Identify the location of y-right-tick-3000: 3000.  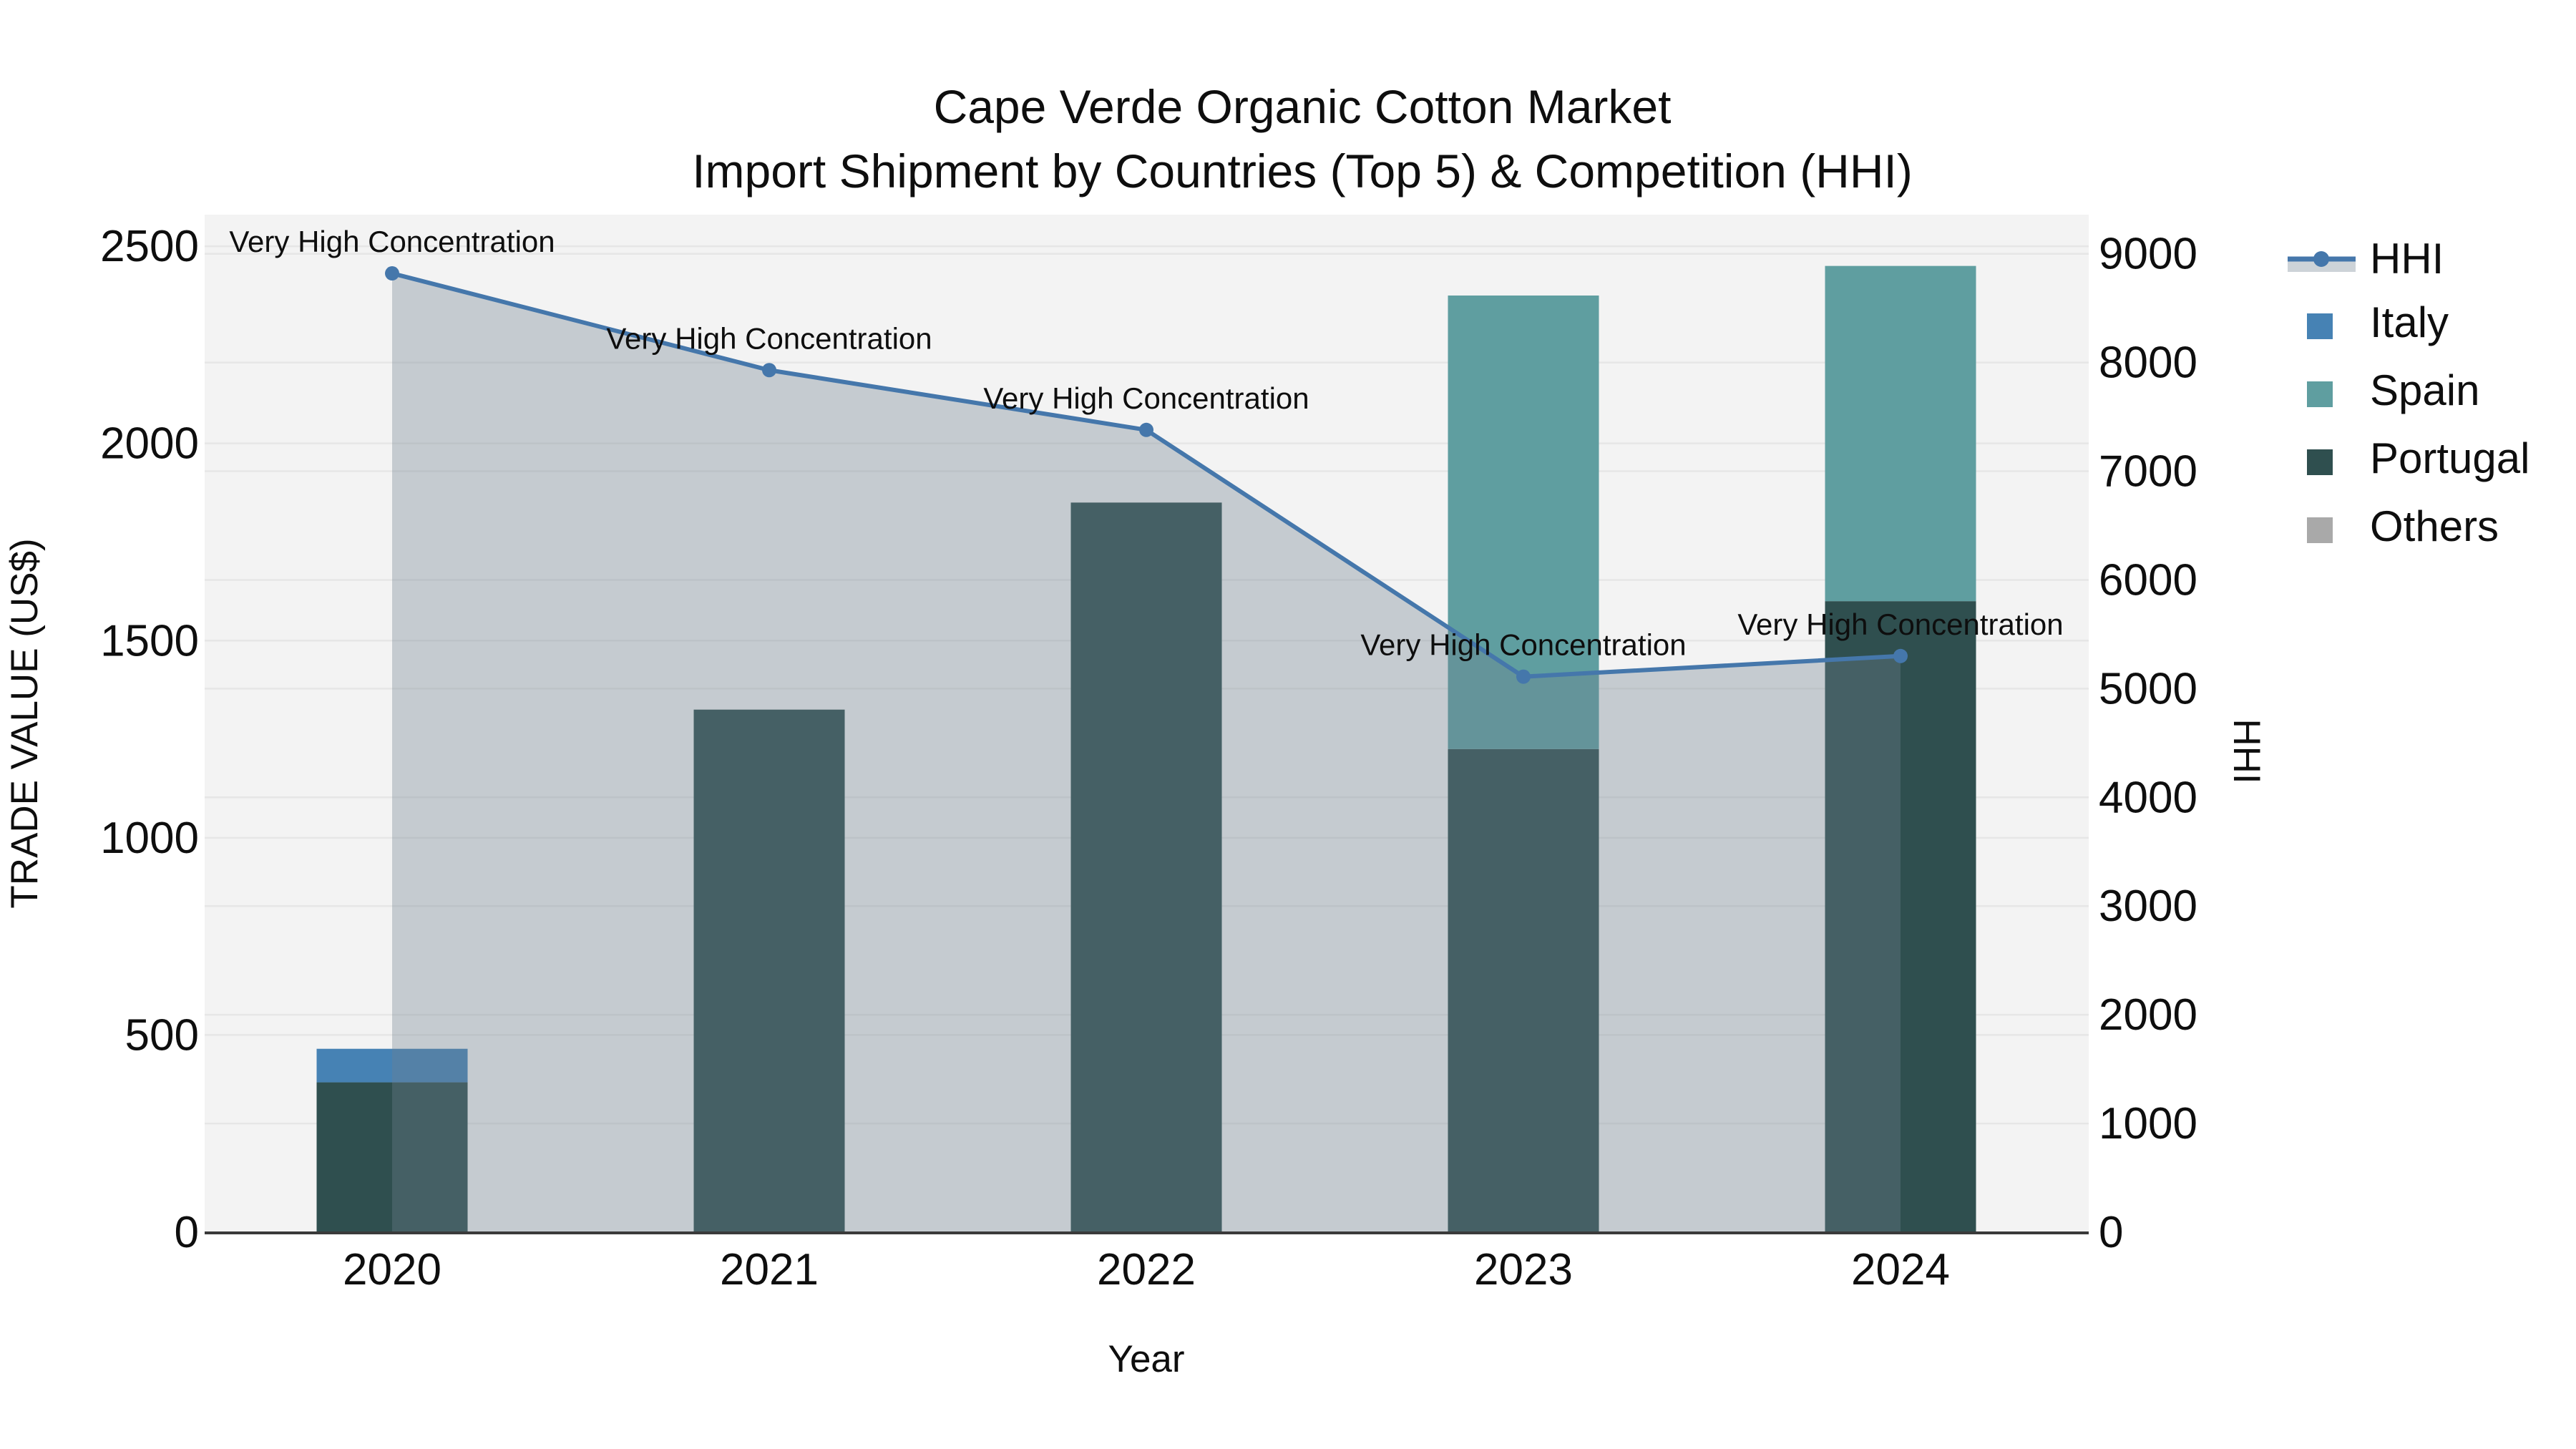
(2148, 906).